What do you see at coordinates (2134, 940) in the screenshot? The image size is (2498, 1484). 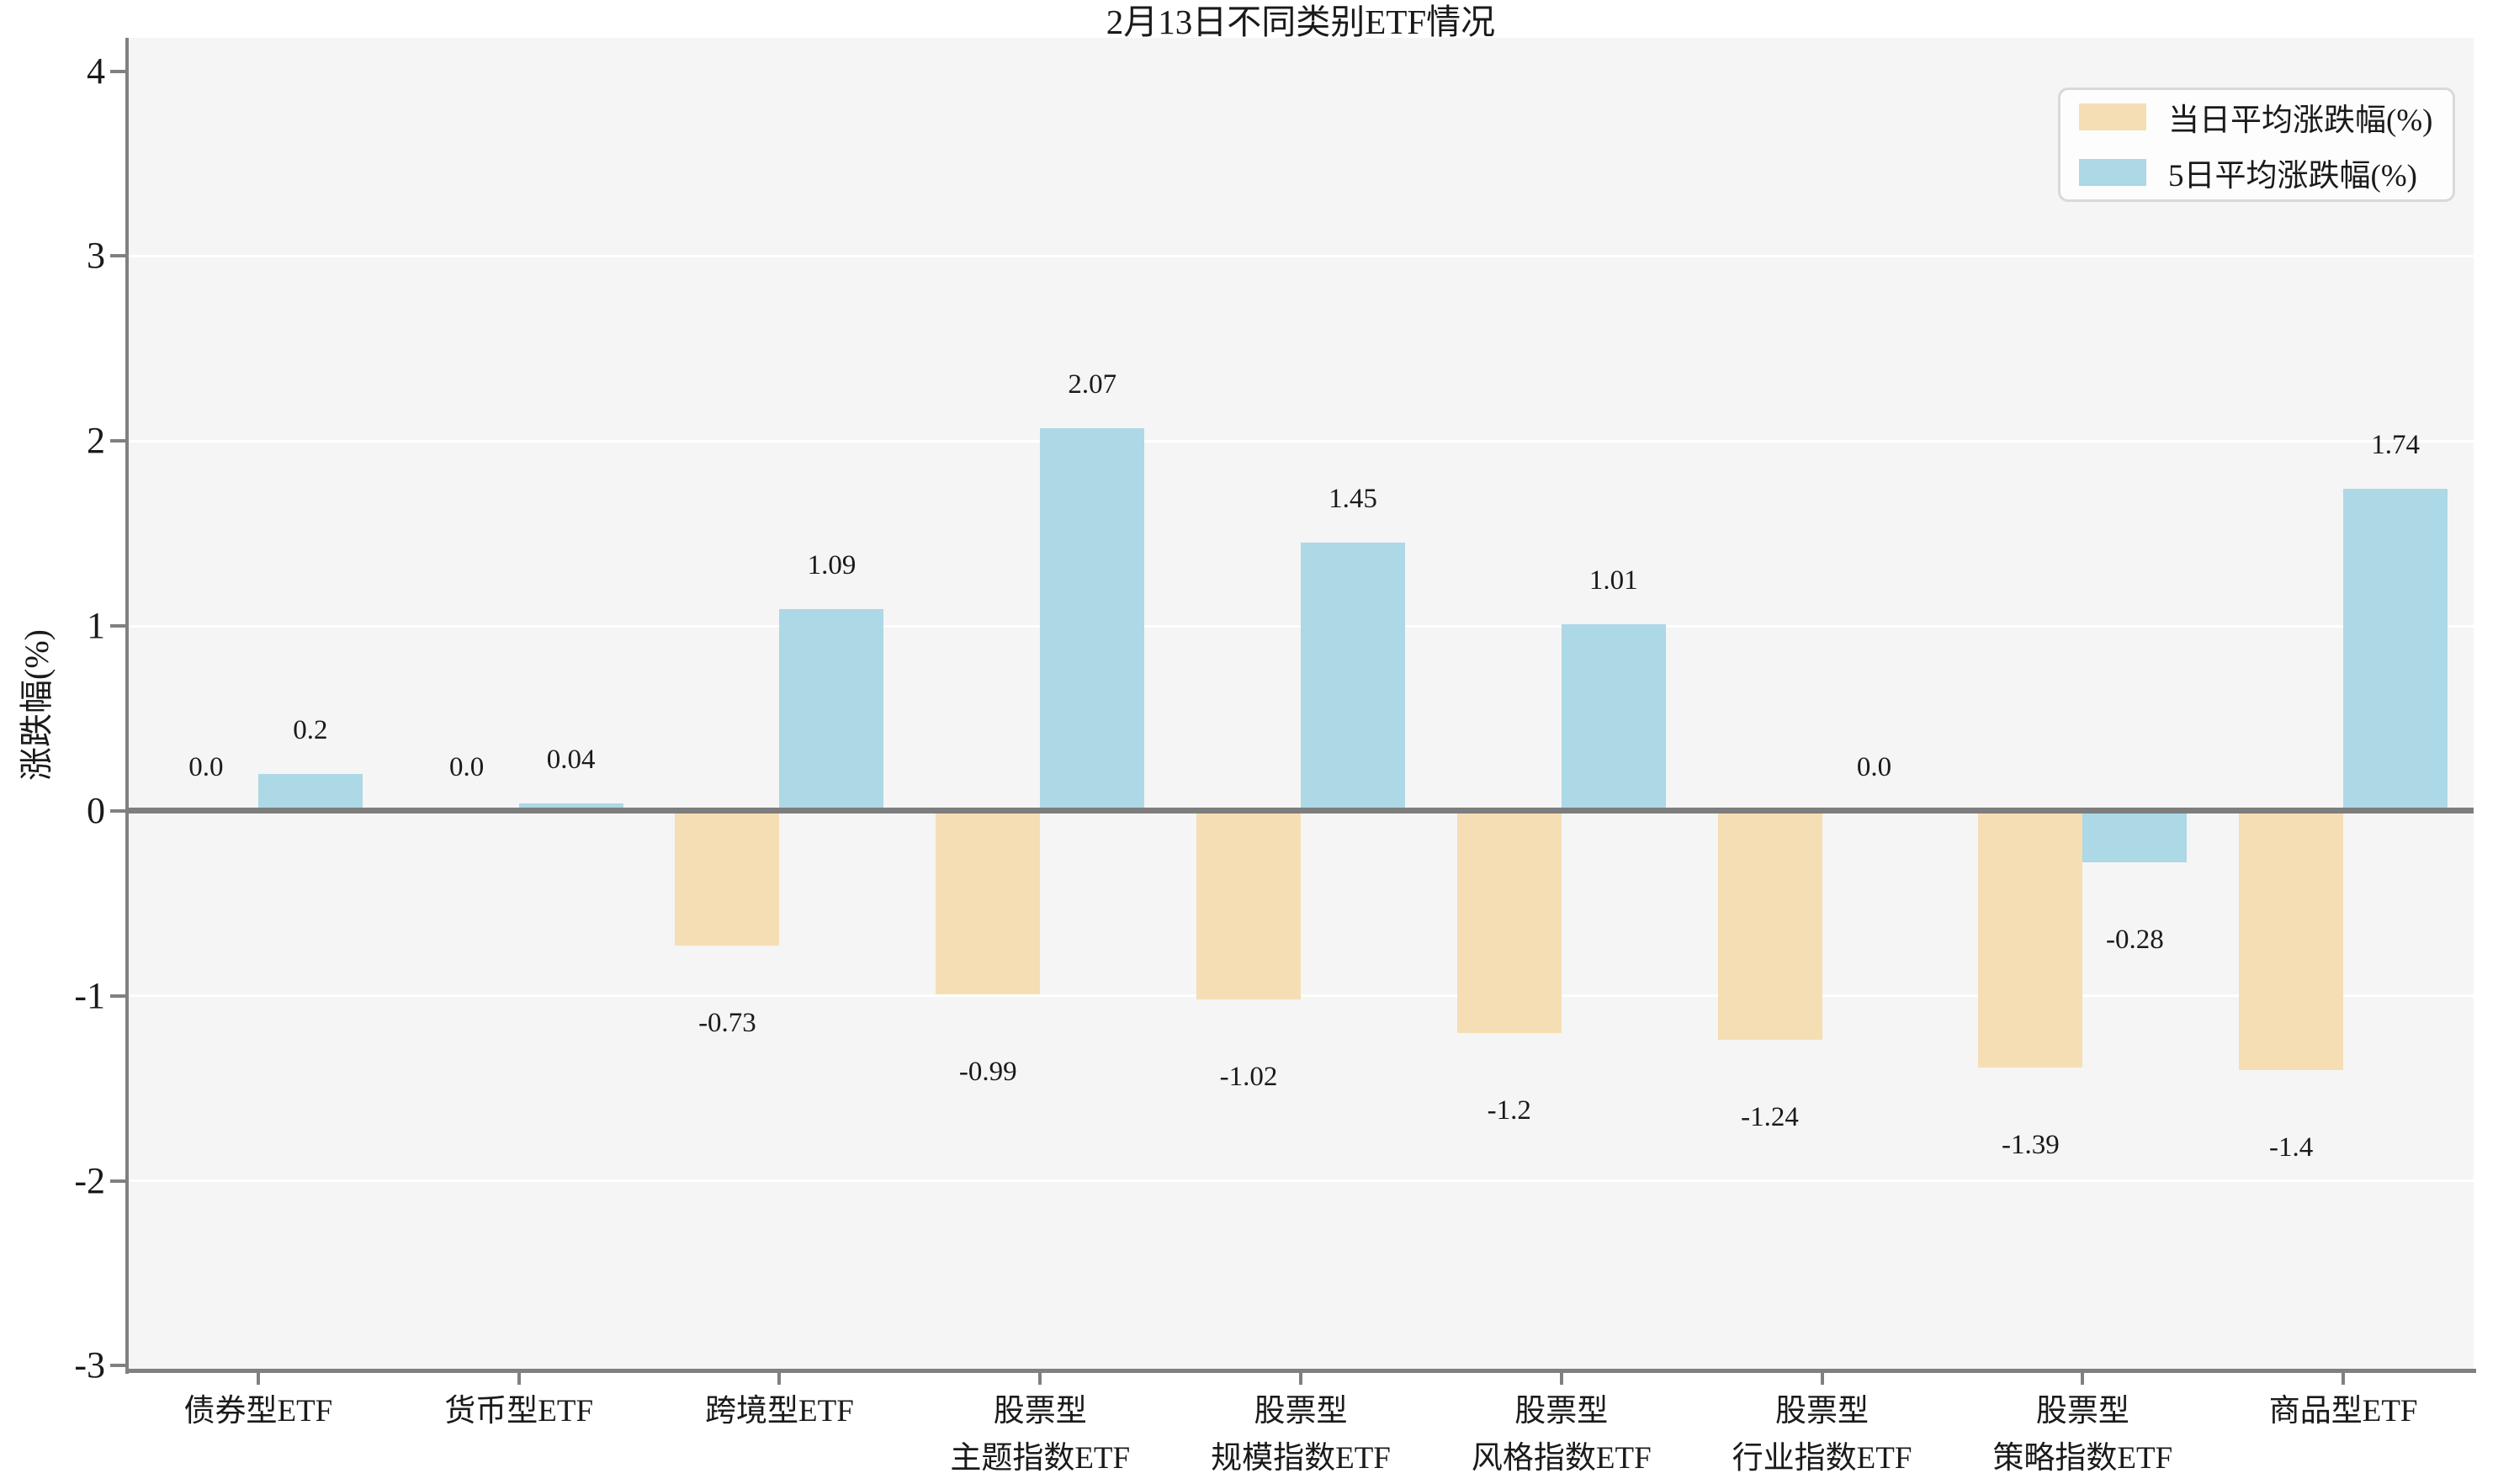 I see `value-label-5day-7: -0.28` at bounding box center [2134, 940].